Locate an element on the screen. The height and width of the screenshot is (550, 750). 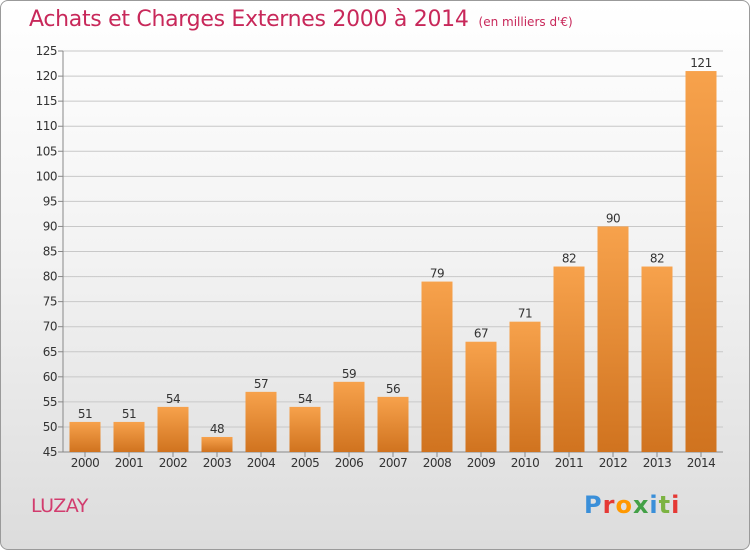
bar-2010 is located at coordinates (525, 386).